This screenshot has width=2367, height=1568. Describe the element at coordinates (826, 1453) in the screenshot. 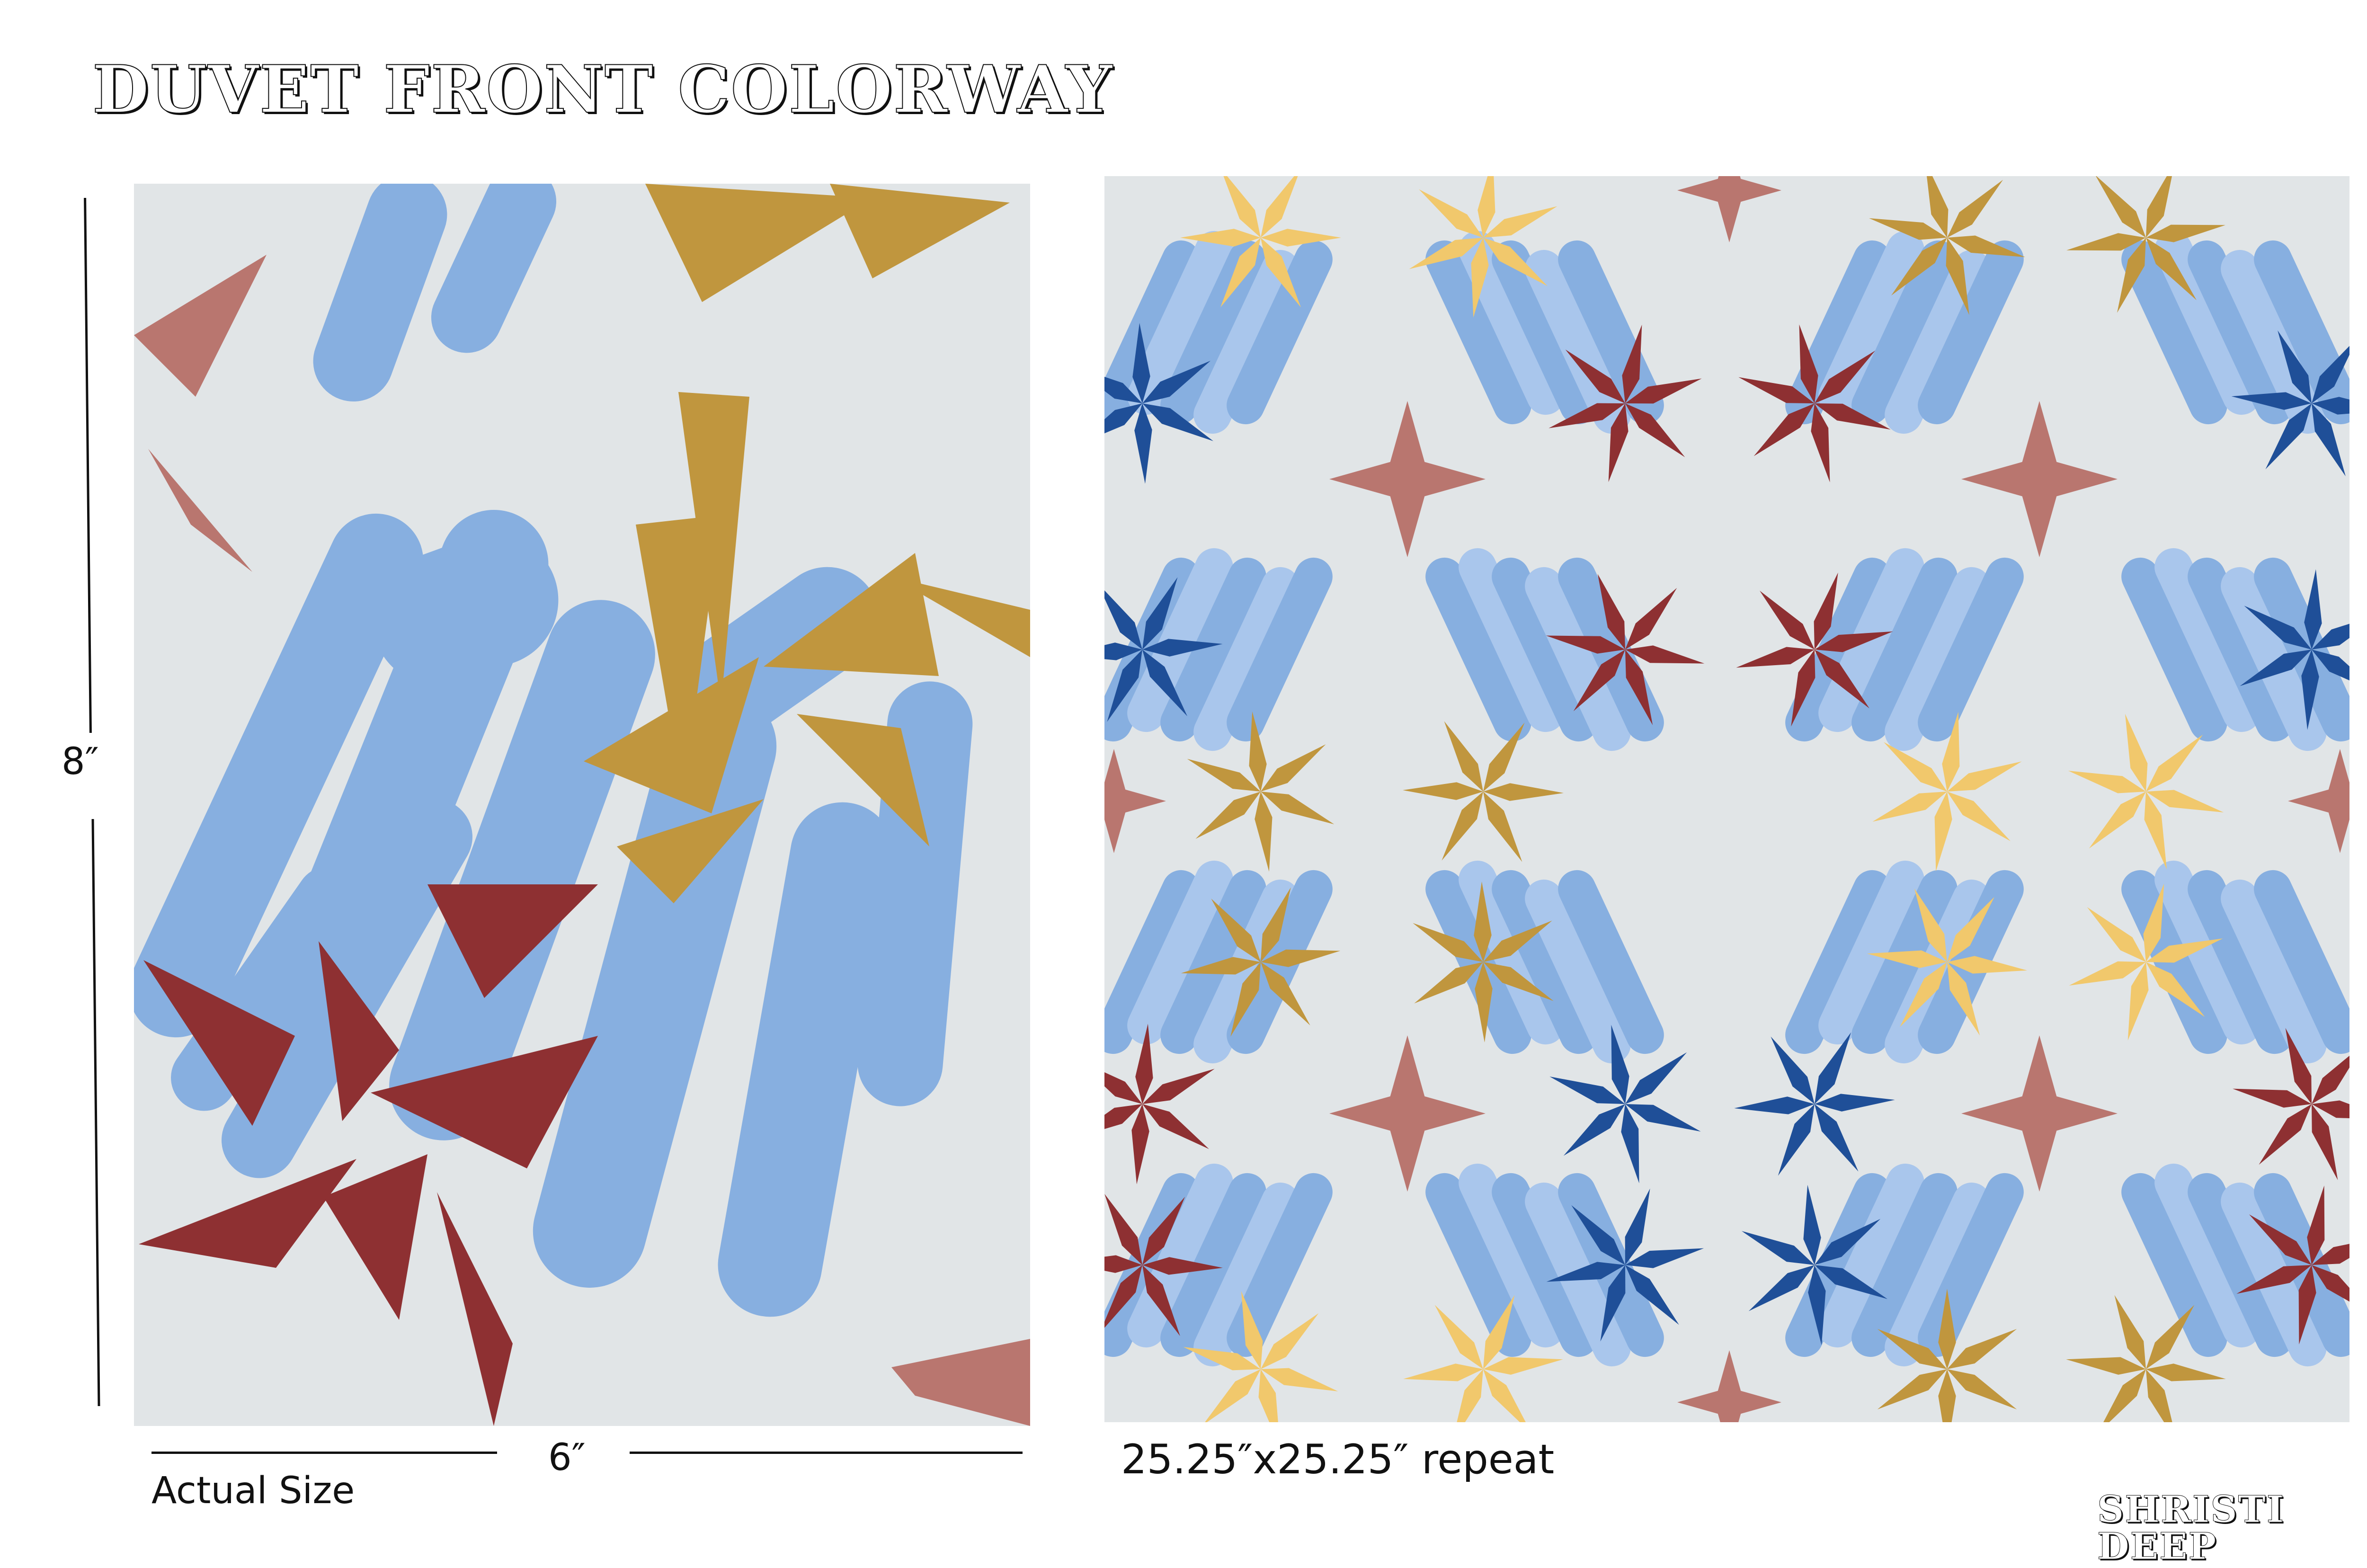

I see `width-dimension-line-right` at that location.